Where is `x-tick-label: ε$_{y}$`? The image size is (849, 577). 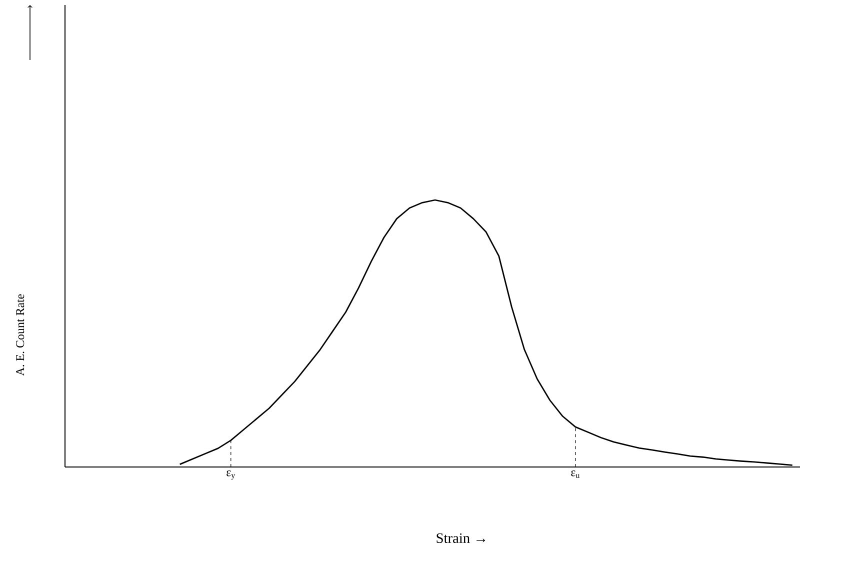
x-tick-label: ε$_{y}$ is located at coordinates (231, 475).